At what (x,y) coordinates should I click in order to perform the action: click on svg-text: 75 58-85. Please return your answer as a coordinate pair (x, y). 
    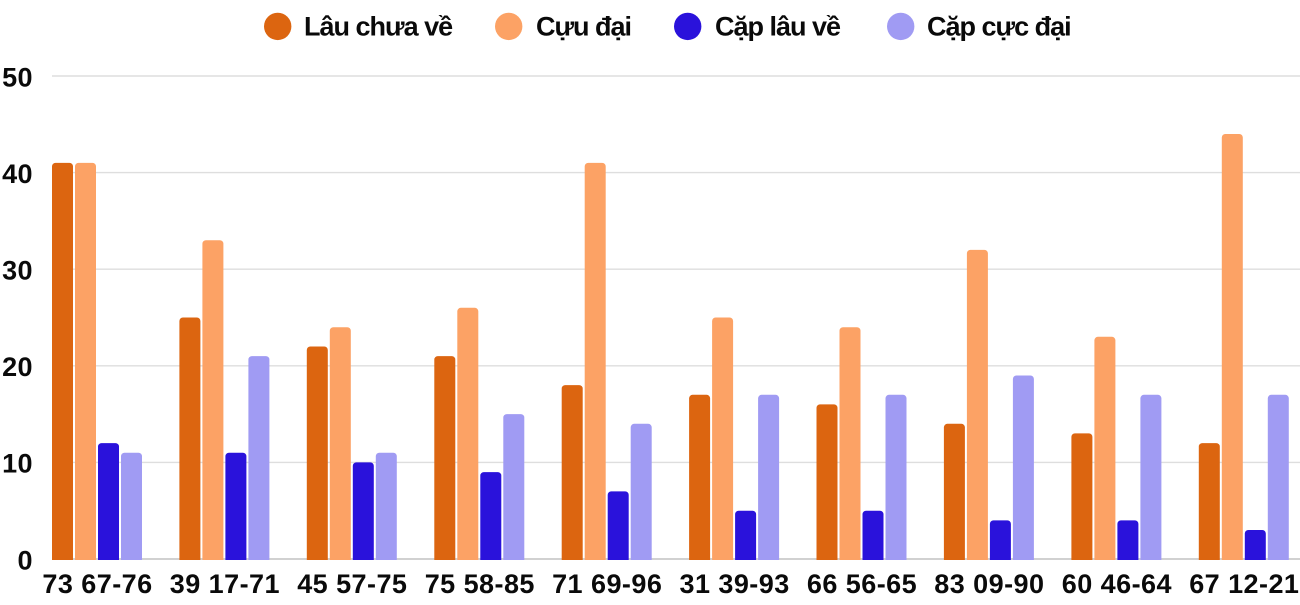
    Looking at the image, I should click on (480, 584).